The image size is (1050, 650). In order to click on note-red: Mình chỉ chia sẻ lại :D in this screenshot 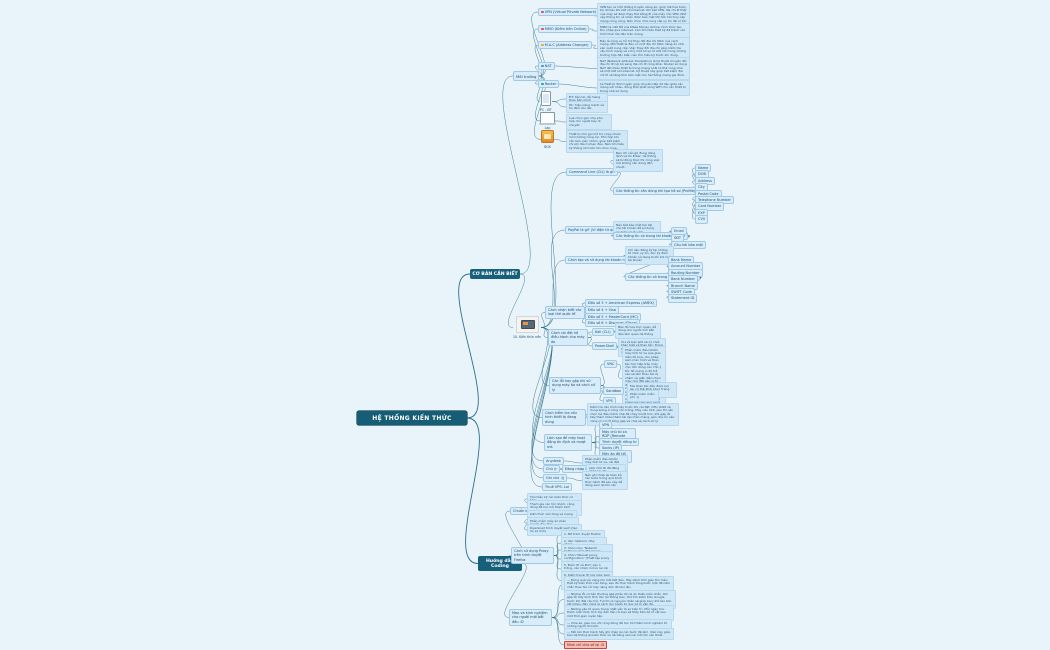, I will do `click(586, 645)`.